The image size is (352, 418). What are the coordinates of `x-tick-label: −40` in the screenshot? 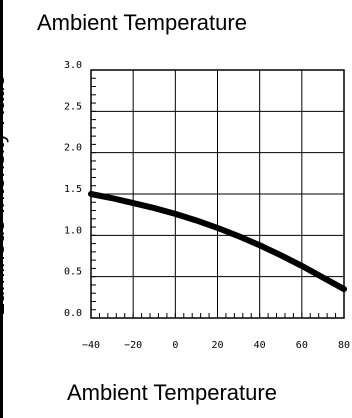 It's located at (91, 345).